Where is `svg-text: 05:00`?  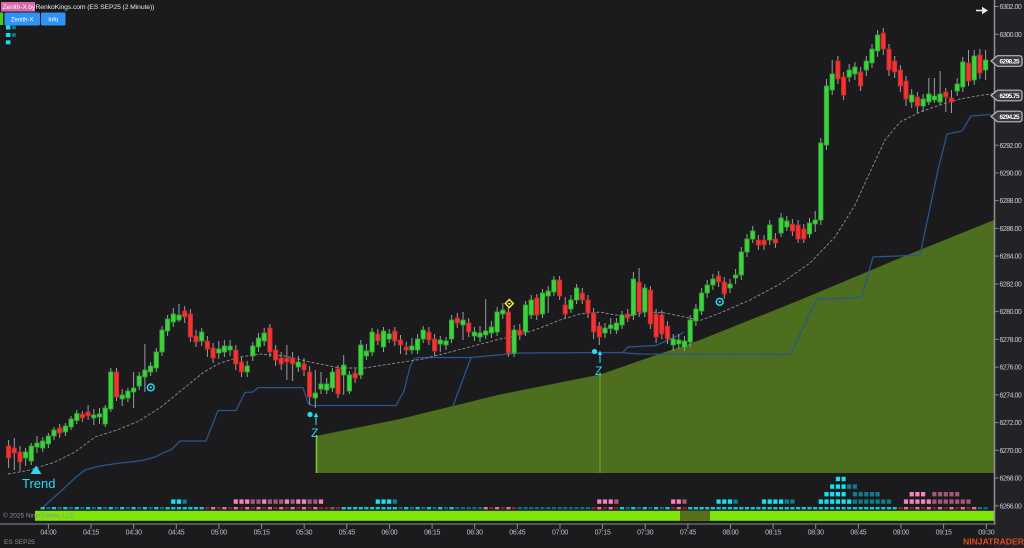 svg-text: 05:00 is located at coordinates (219, 533).